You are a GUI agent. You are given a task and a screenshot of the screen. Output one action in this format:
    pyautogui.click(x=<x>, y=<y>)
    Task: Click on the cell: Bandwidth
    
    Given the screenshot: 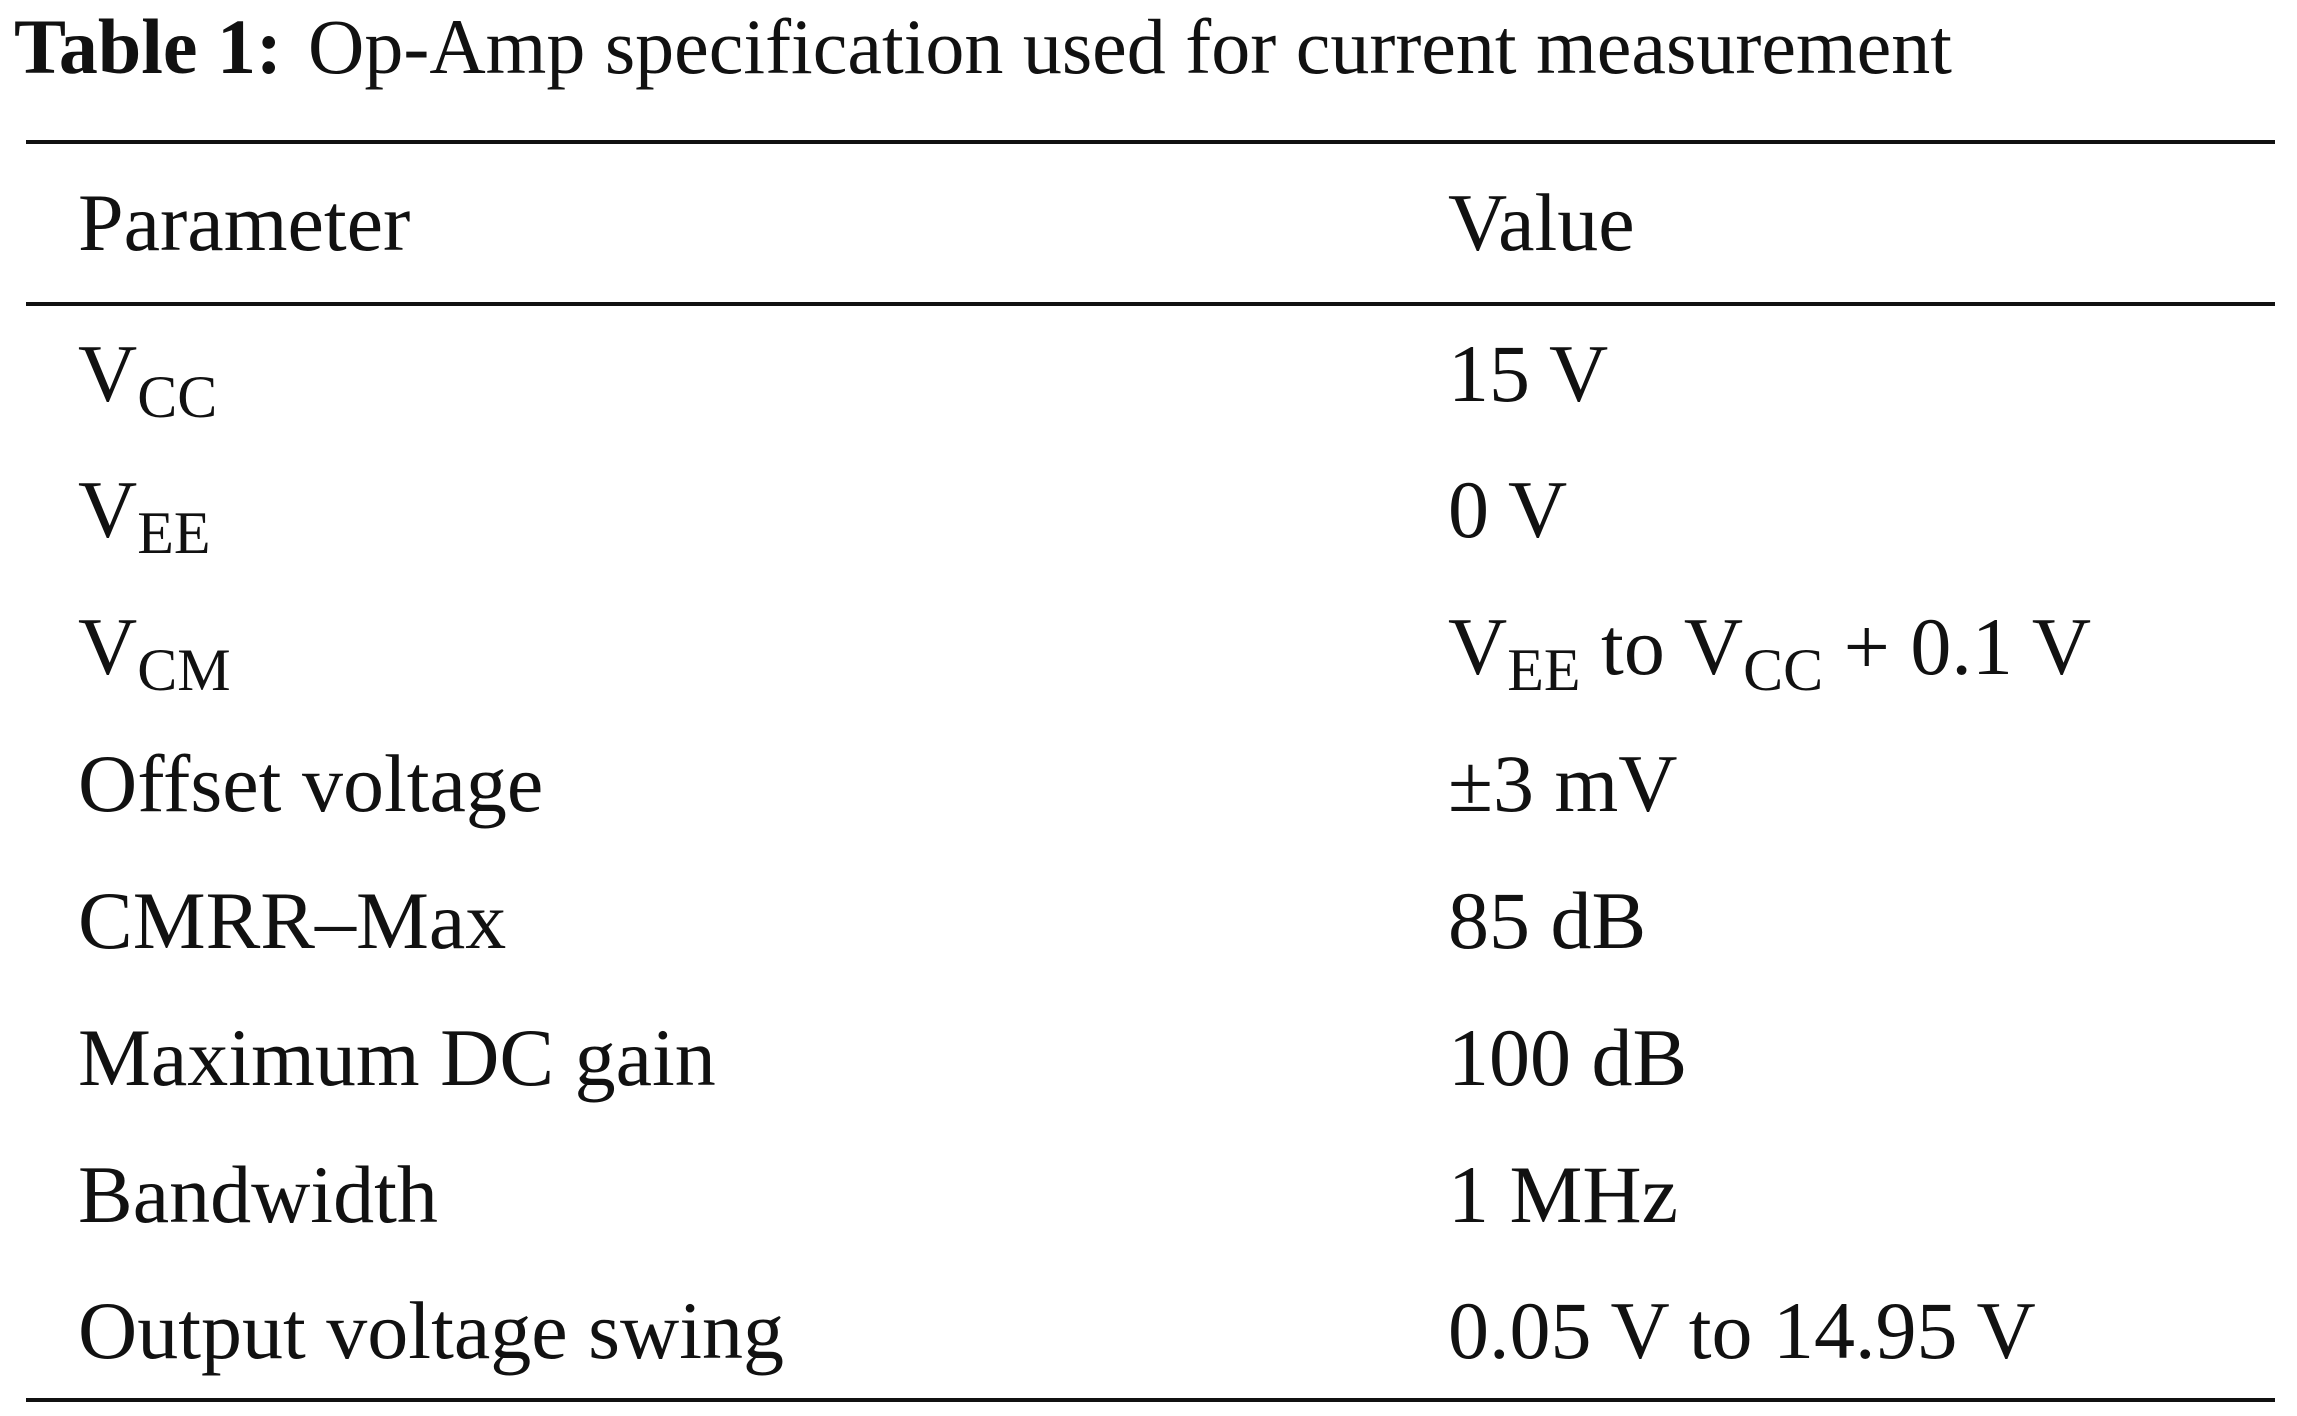 What is the action you would take?
    pyautogui.click(x=258, y=1194)
    